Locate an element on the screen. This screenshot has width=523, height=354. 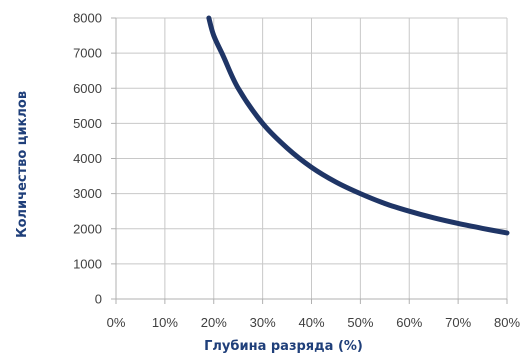
x-tick-label: 70% is located at coordinates (458, 322).